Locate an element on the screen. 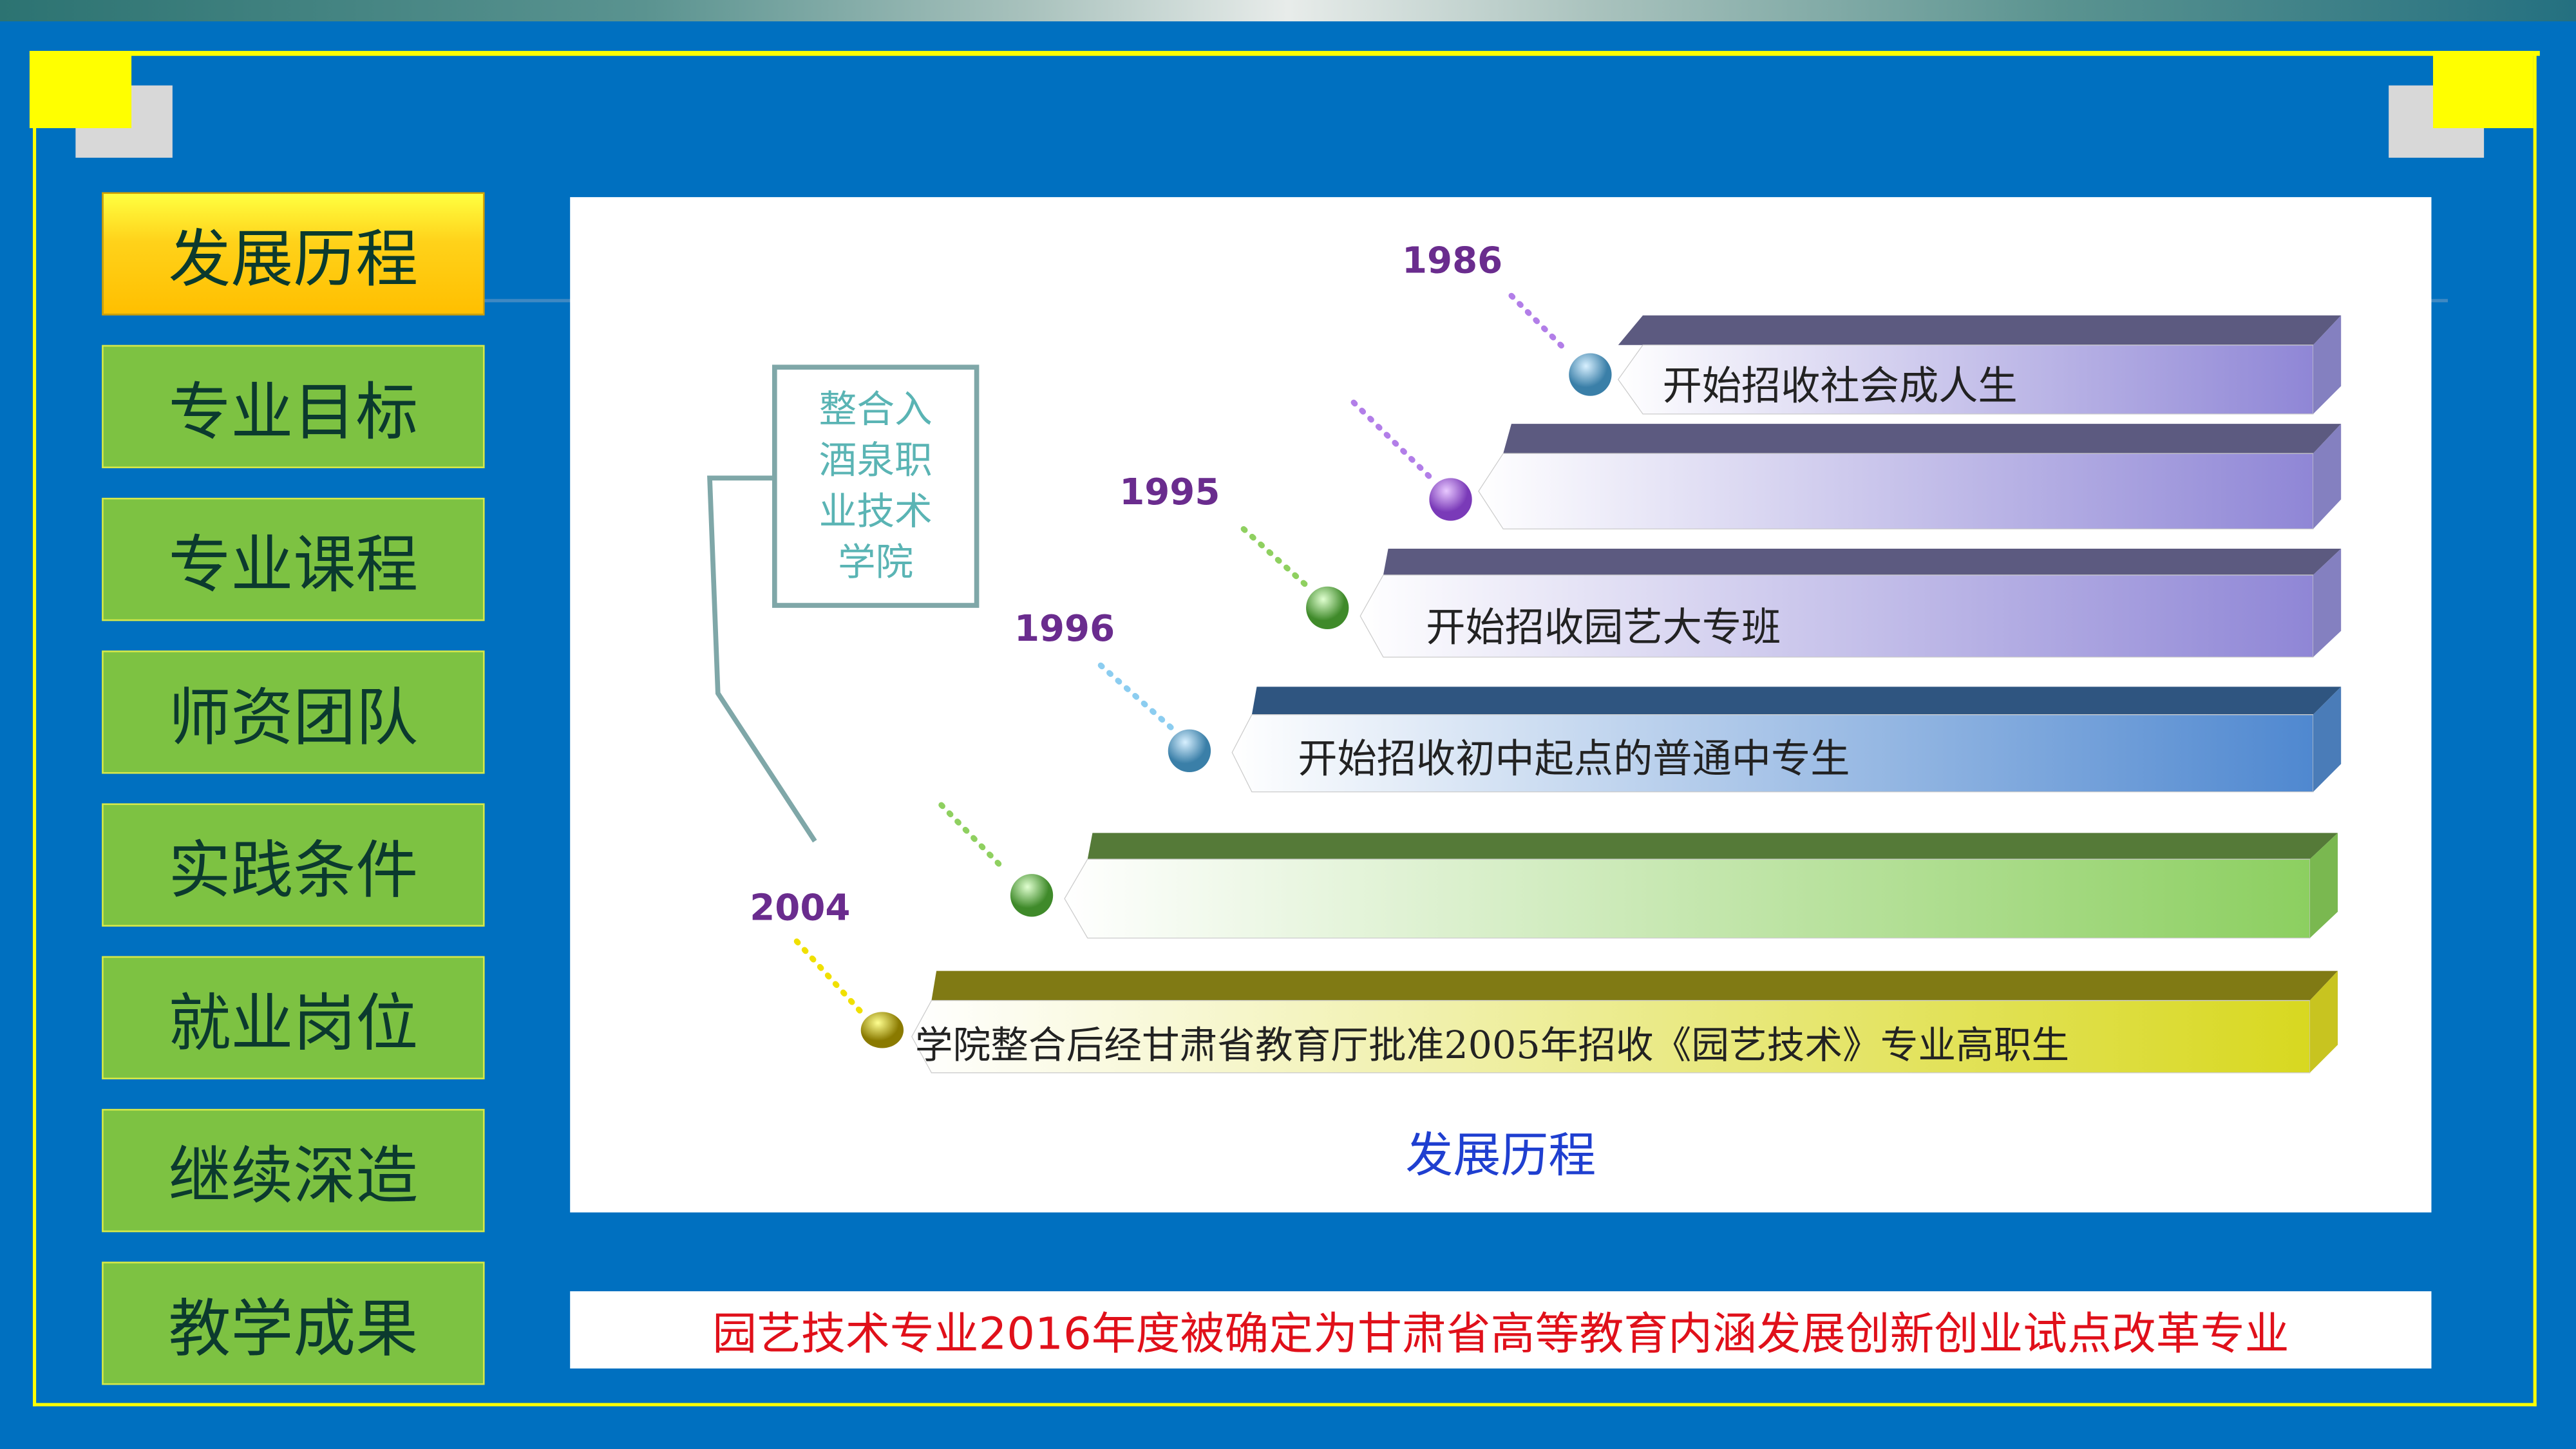 Image resolution: width=2576 pixels, height=1449 pixels. bracket-line is located at coordinates (762, 659).